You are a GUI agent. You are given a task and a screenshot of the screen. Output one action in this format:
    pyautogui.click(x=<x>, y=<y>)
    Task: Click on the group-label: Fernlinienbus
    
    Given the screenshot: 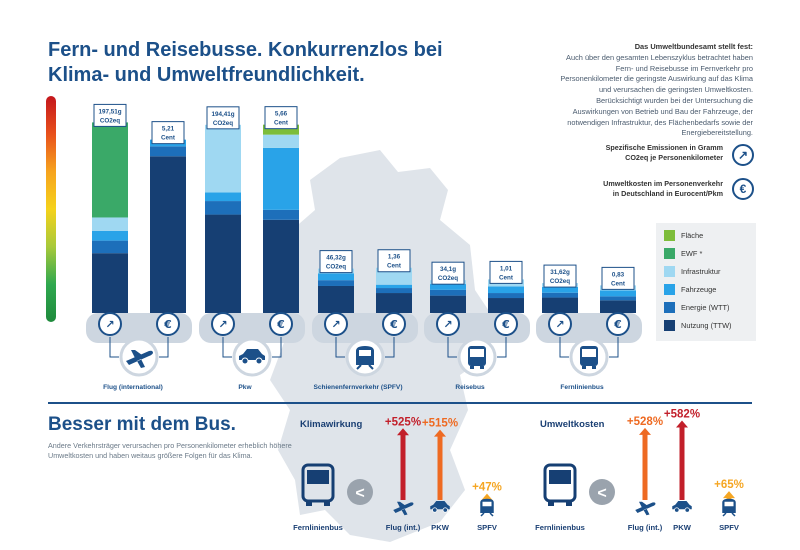 What is the action you would take?
    pyautogui.click(x=582, y=387)
    